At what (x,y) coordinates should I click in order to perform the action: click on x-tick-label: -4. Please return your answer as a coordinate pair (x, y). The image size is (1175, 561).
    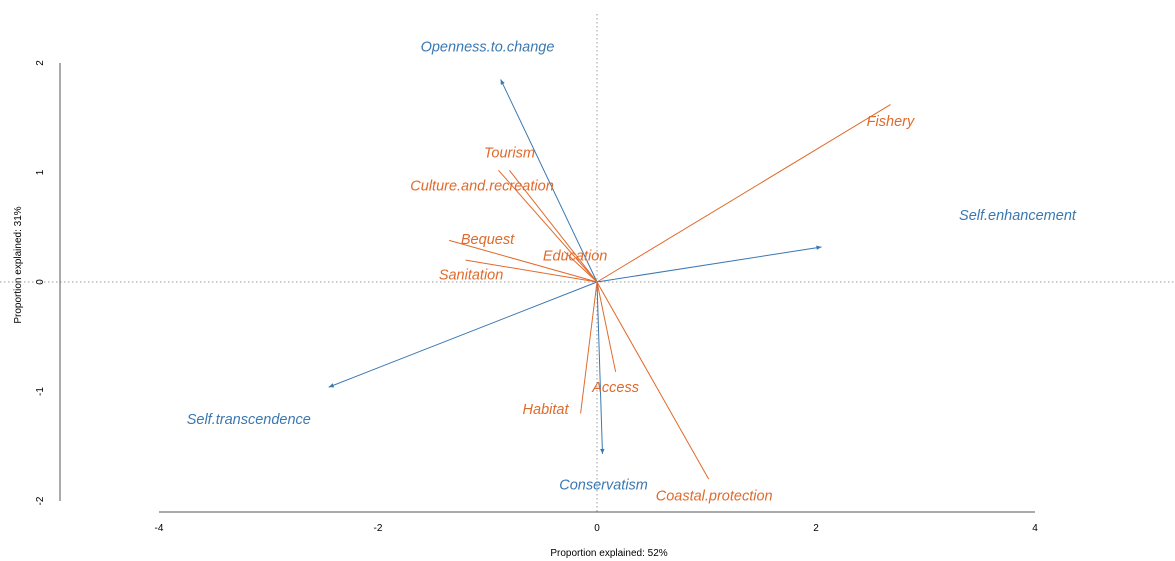
    Looking at the image, I should click on (159, 528).